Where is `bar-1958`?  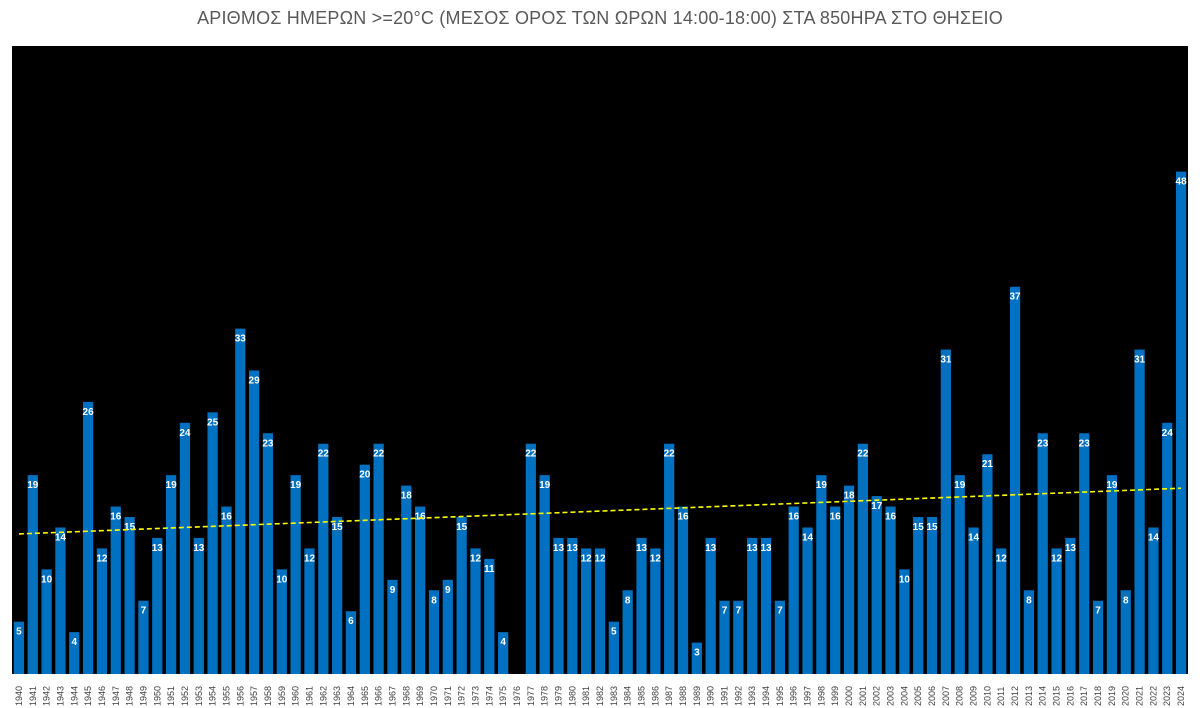 bar-1958 is located at coordinates (268, 553).